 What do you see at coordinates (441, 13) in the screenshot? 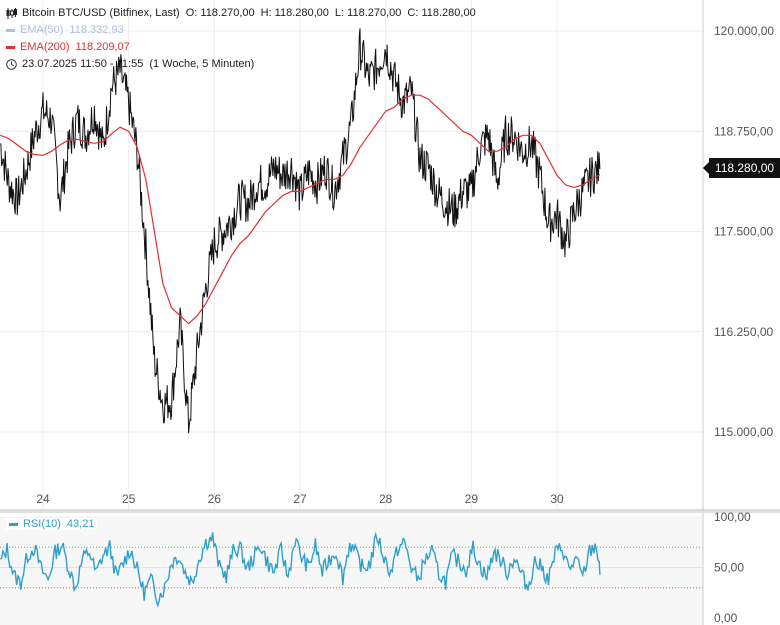
I see `legend-close: C: 118.280,00` at bounding box center [441, 13].